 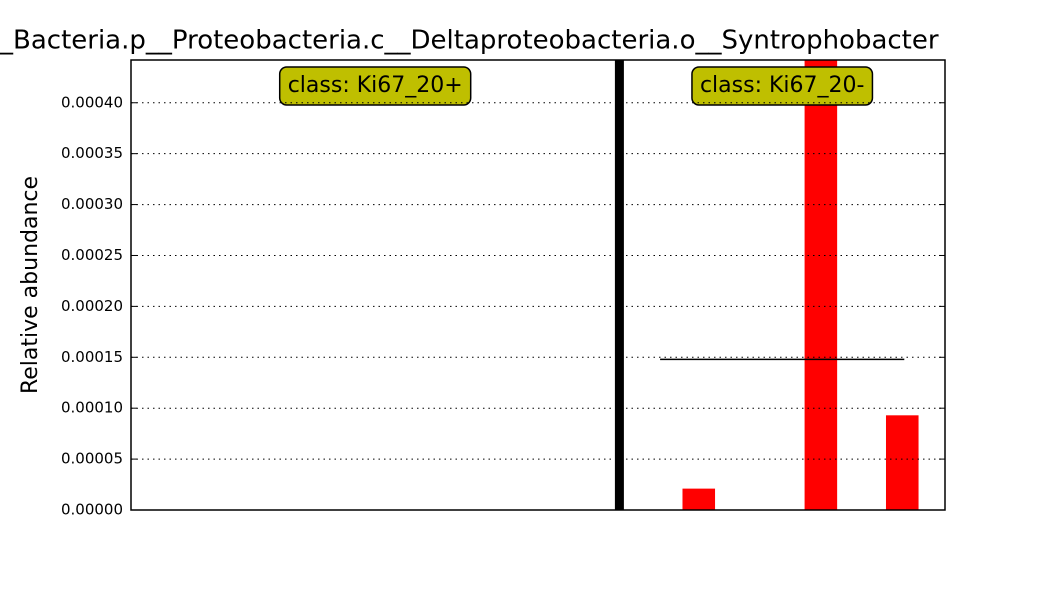 What do you see at coordinates (92, 510) in the screenshot?
I see `y-tick-label: 0.00000` at bounding box center [92, 510].